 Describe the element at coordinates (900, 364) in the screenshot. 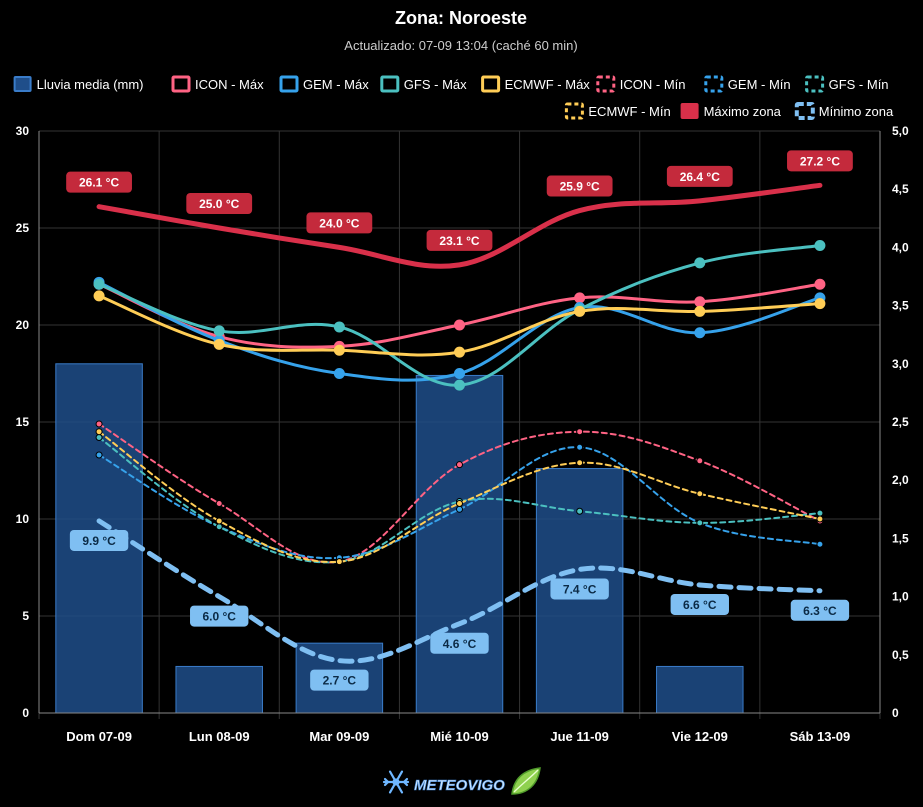

I see `y-right-tick-label: 3,0` at that location.